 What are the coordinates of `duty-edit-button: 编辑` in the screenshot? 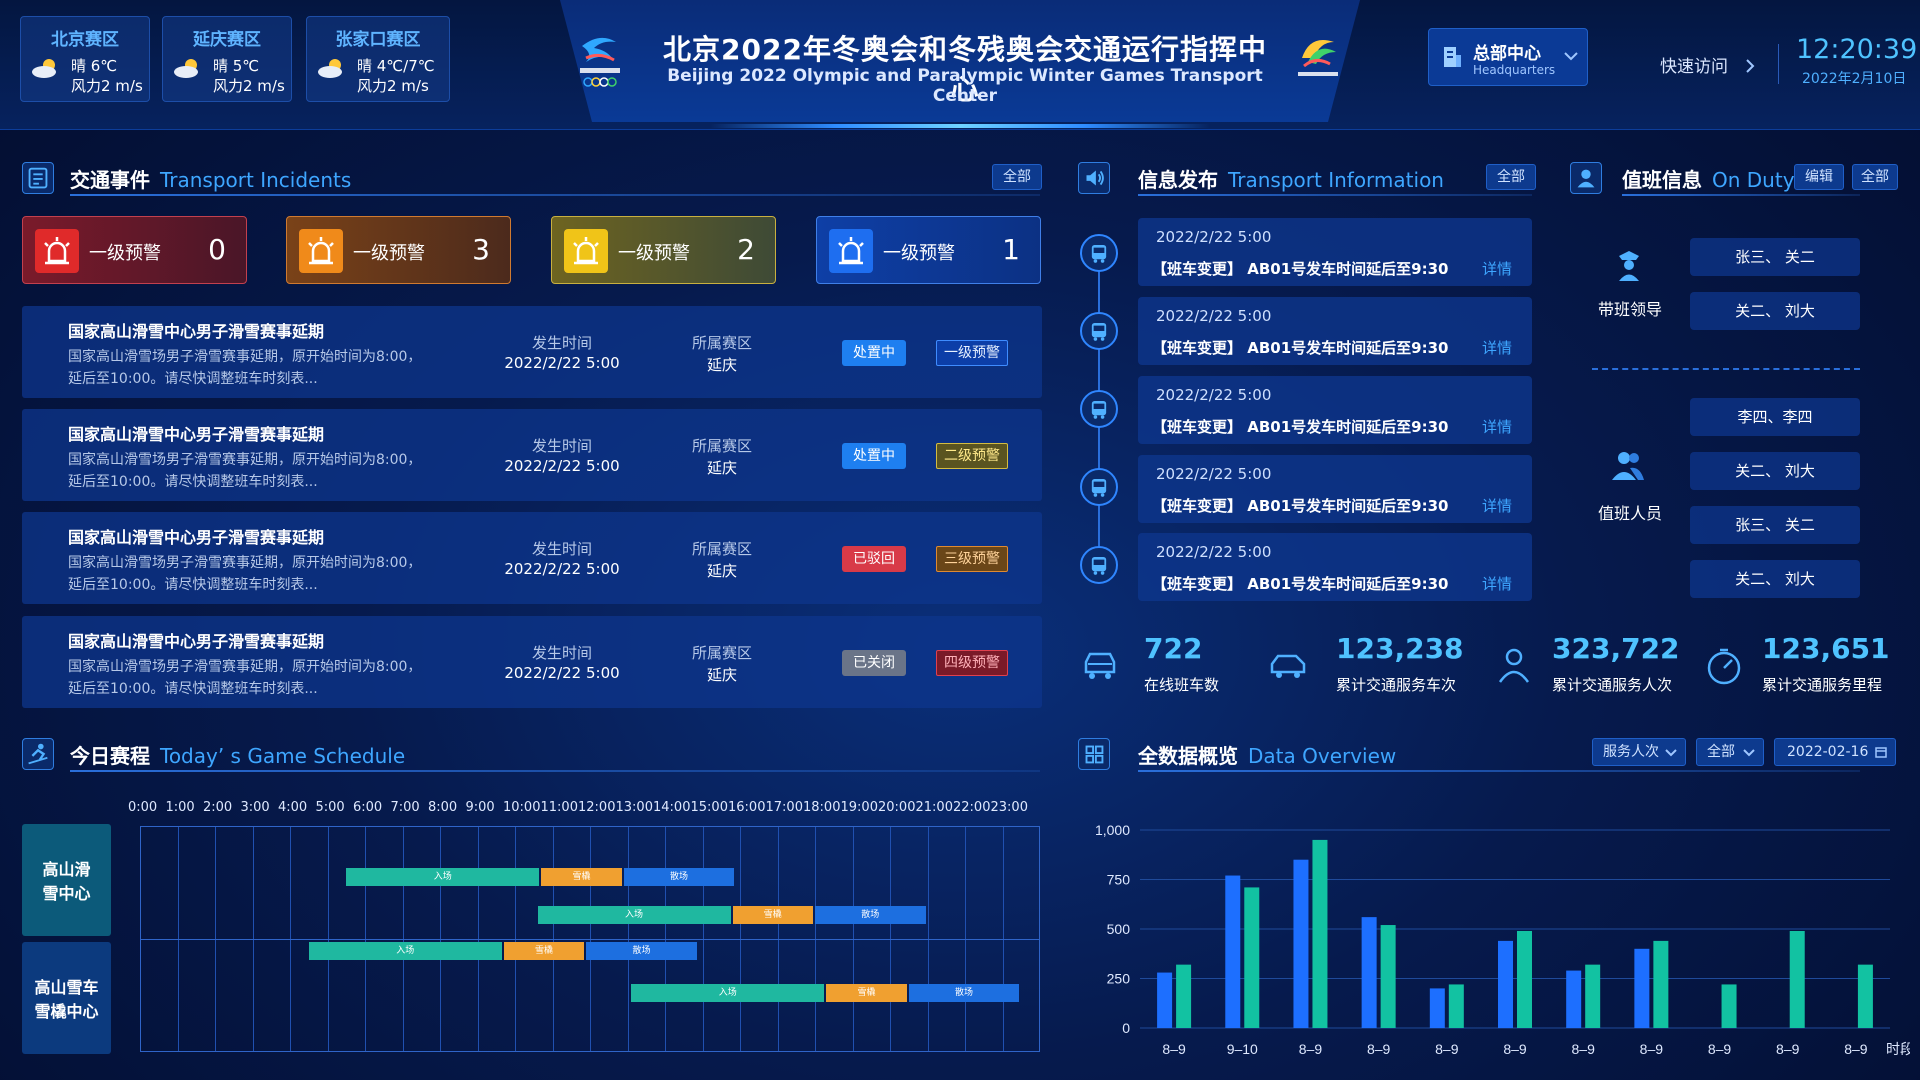 It's located at (1819, 177).